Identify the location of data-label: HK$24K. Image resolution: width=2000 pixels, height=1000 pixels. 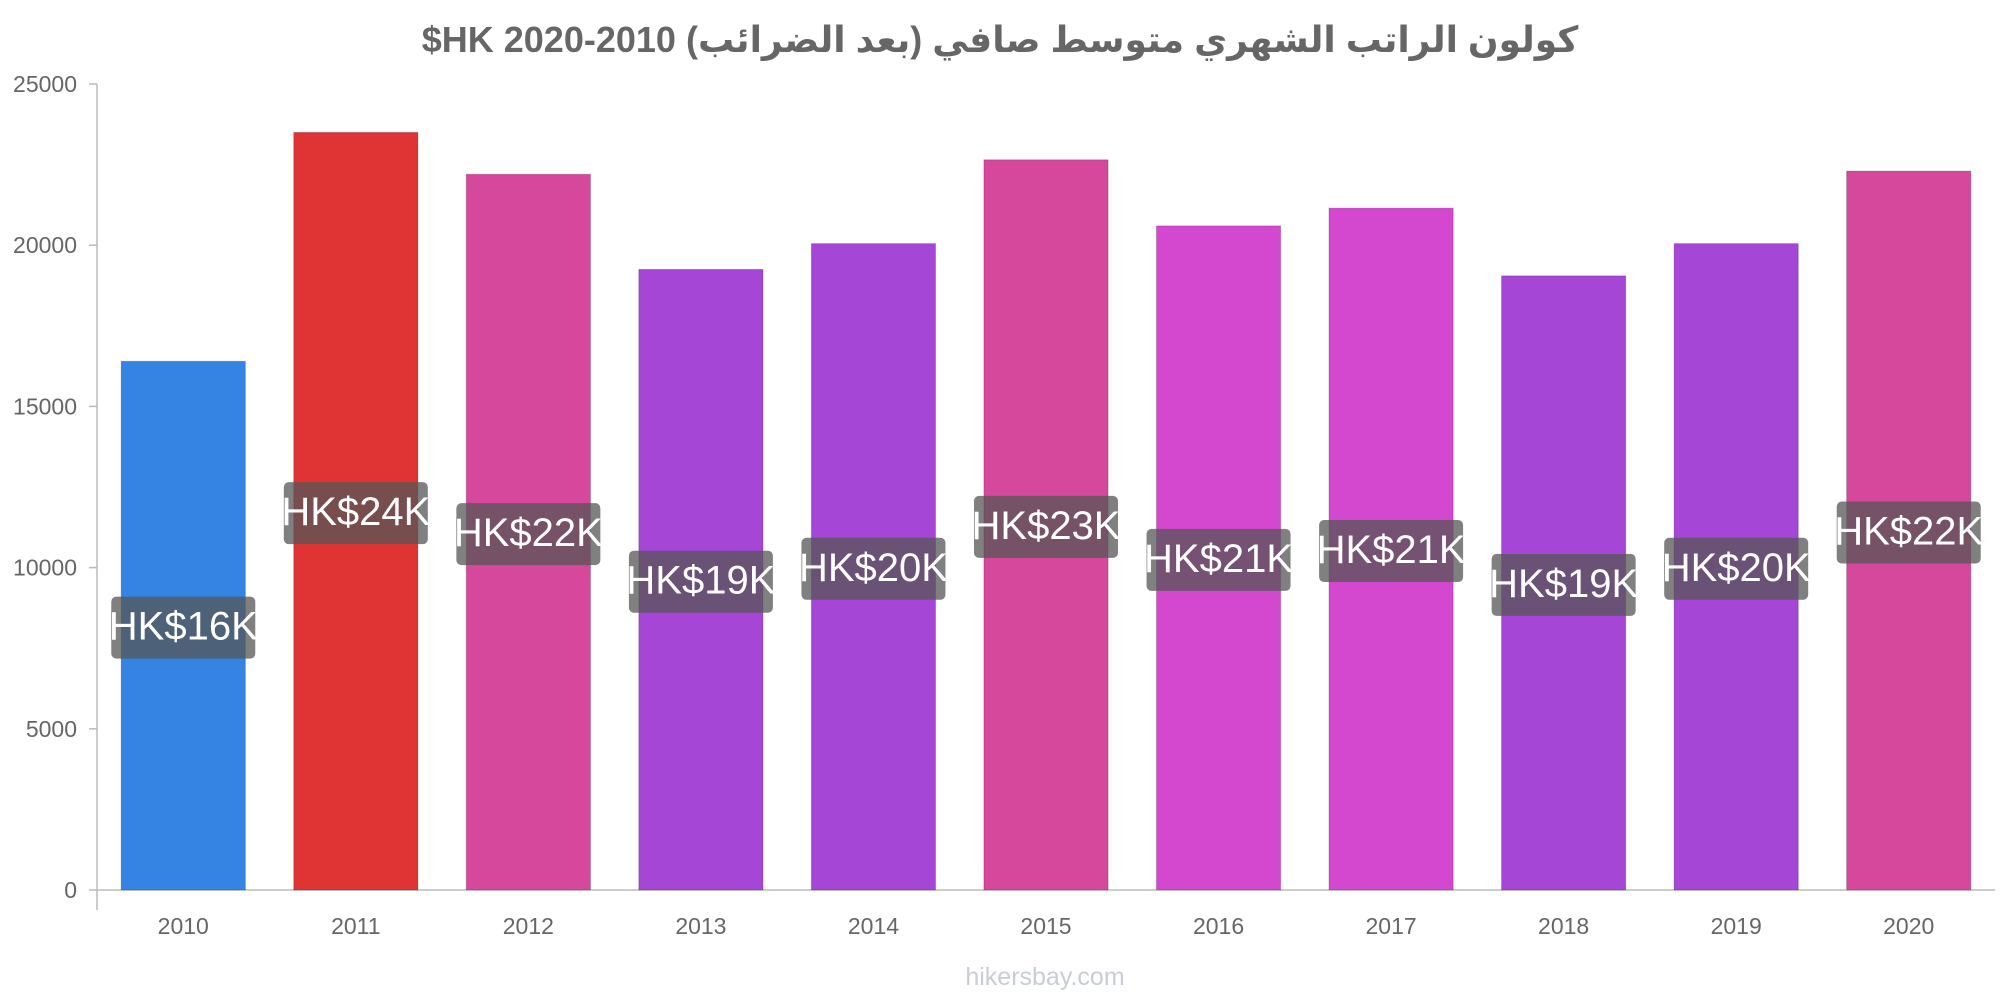
(355, 512).